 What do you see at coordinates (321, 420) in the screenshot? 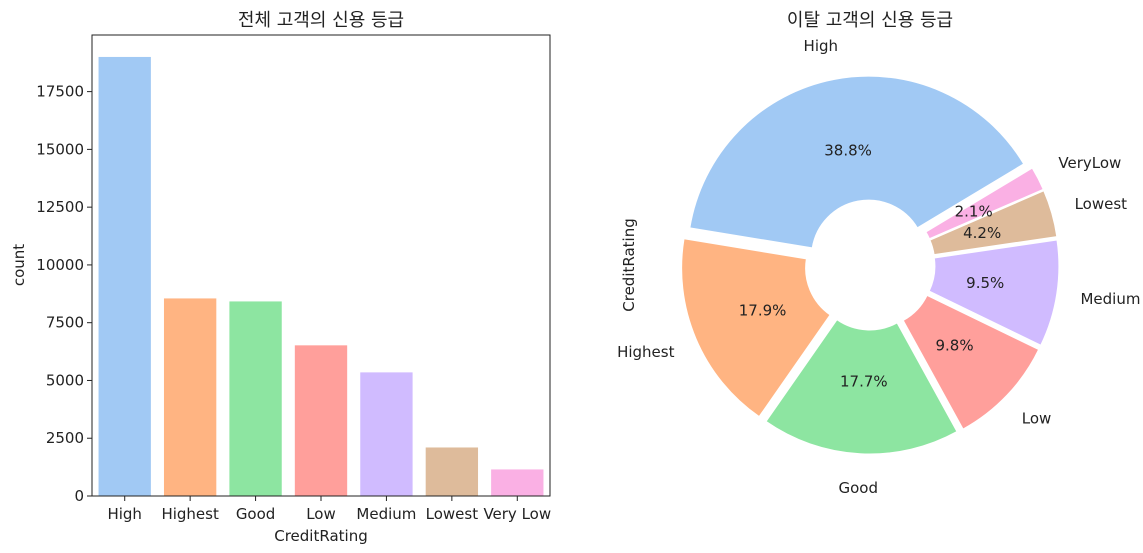
I see `bar-low` at bounding box center [321, 420].